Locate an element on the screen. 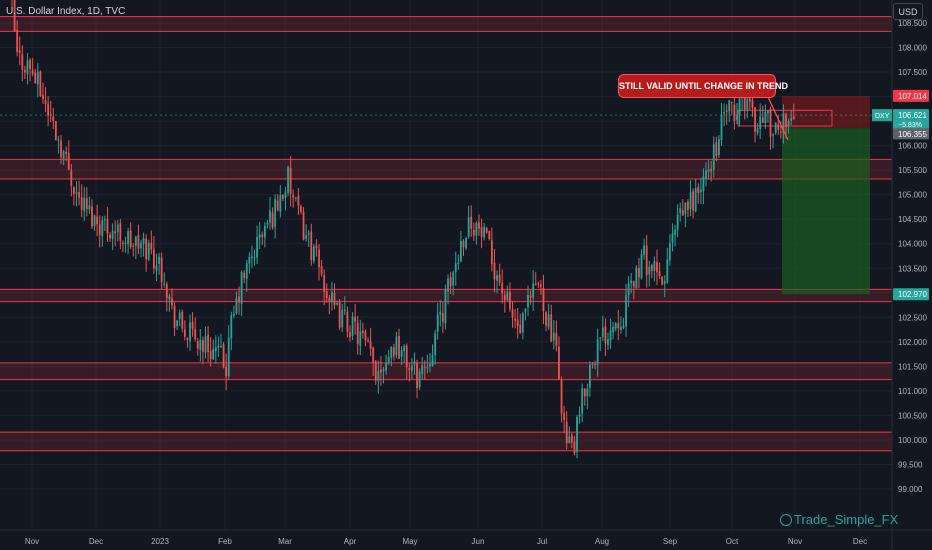 This screenshot has height=550, width=932. time-tick-label: May is located at coordinates (409, 541).